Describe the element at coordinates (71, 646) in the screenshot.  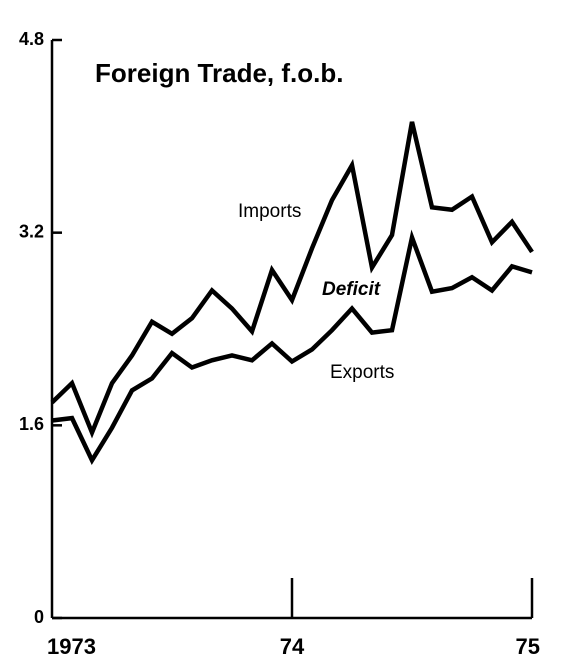
I see `x-tick-label: 1973` at that location.